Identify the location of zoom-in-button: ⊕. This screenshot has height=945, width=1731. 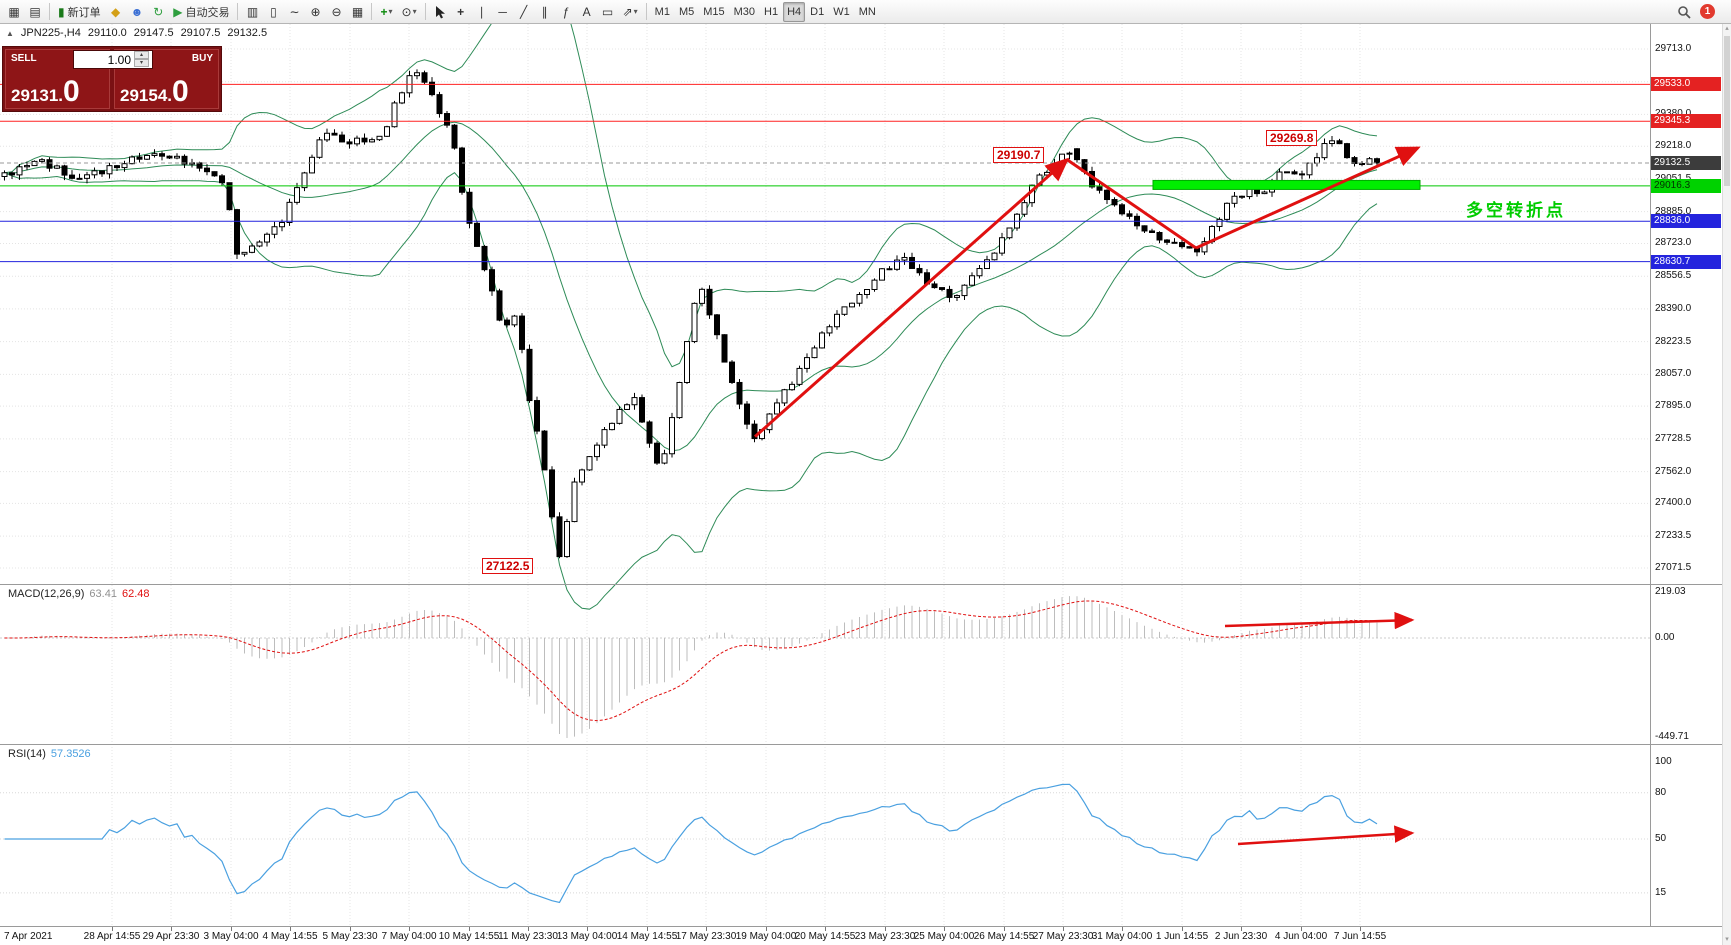
(315, 12).